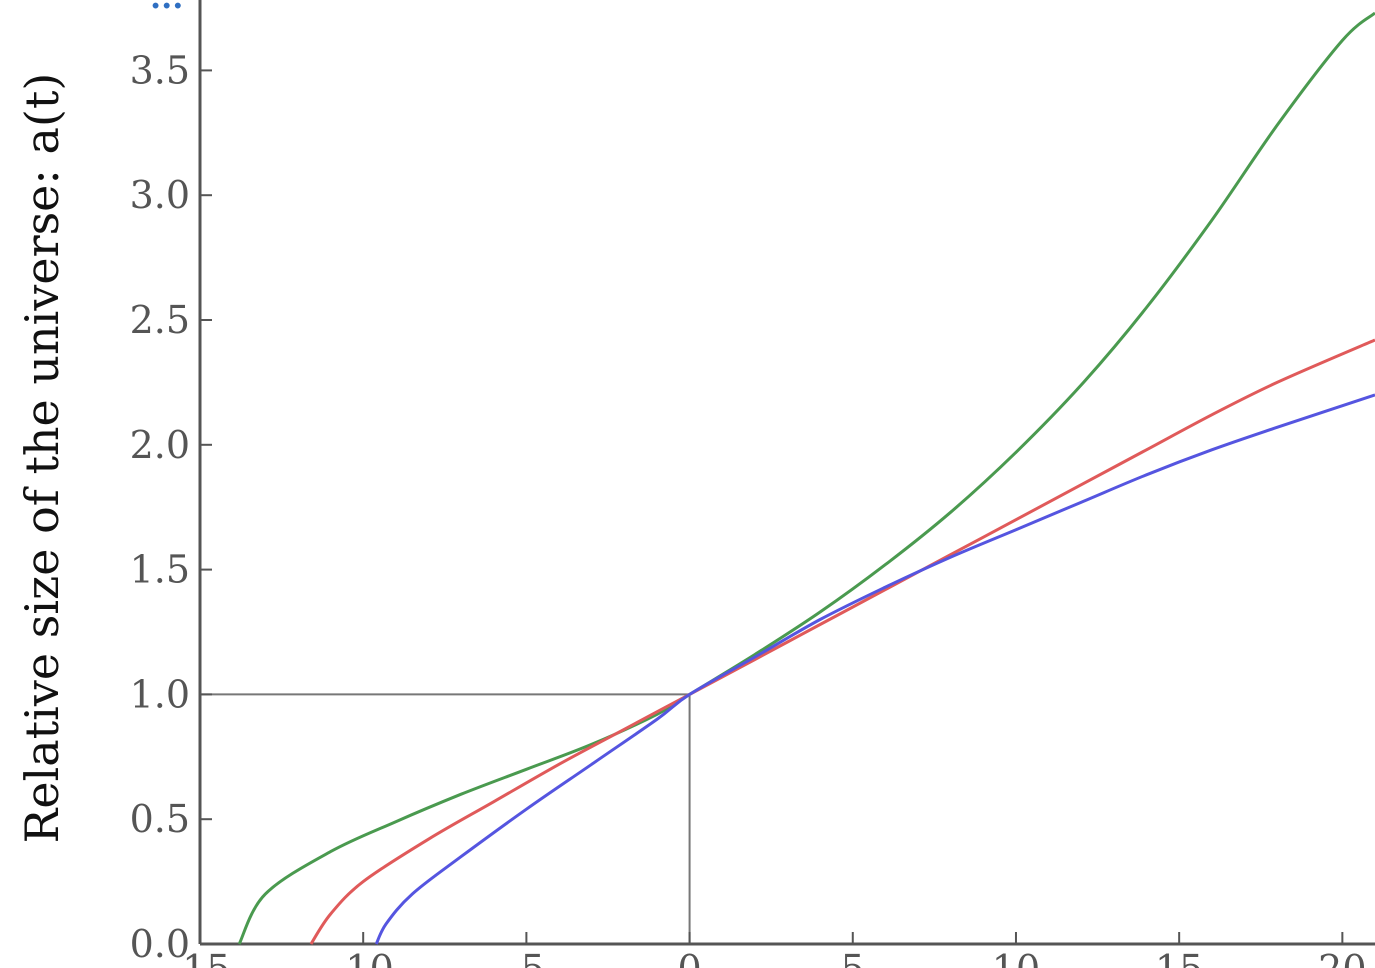  What do you see at coordinates (1179, 957) in the screenshot?
I see `x-tick-label: 15` at bounding box center [1179, 957].